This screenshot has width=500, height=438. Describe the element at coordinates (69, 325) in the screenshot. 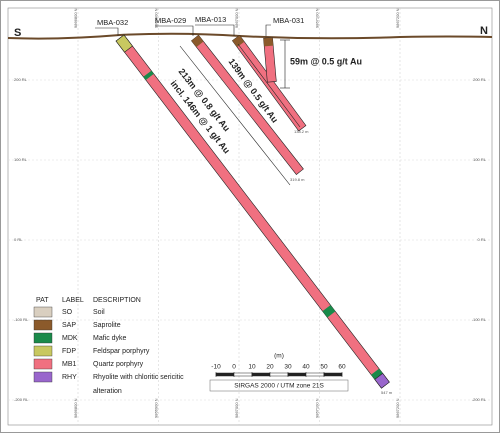

I see `legend-label: SAP` at that location.